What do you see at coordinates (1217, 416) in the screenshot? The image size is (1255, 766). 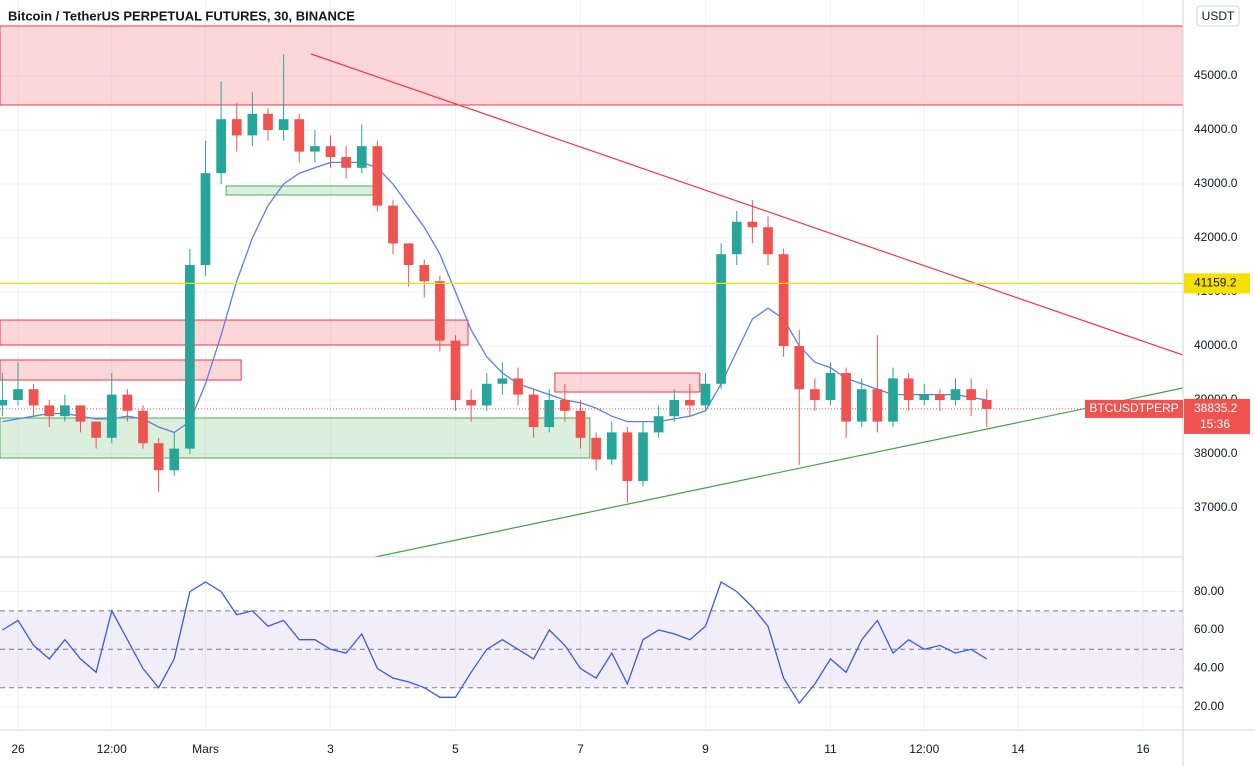 I see `price-label-bg` at bounding box center [1217, 416].